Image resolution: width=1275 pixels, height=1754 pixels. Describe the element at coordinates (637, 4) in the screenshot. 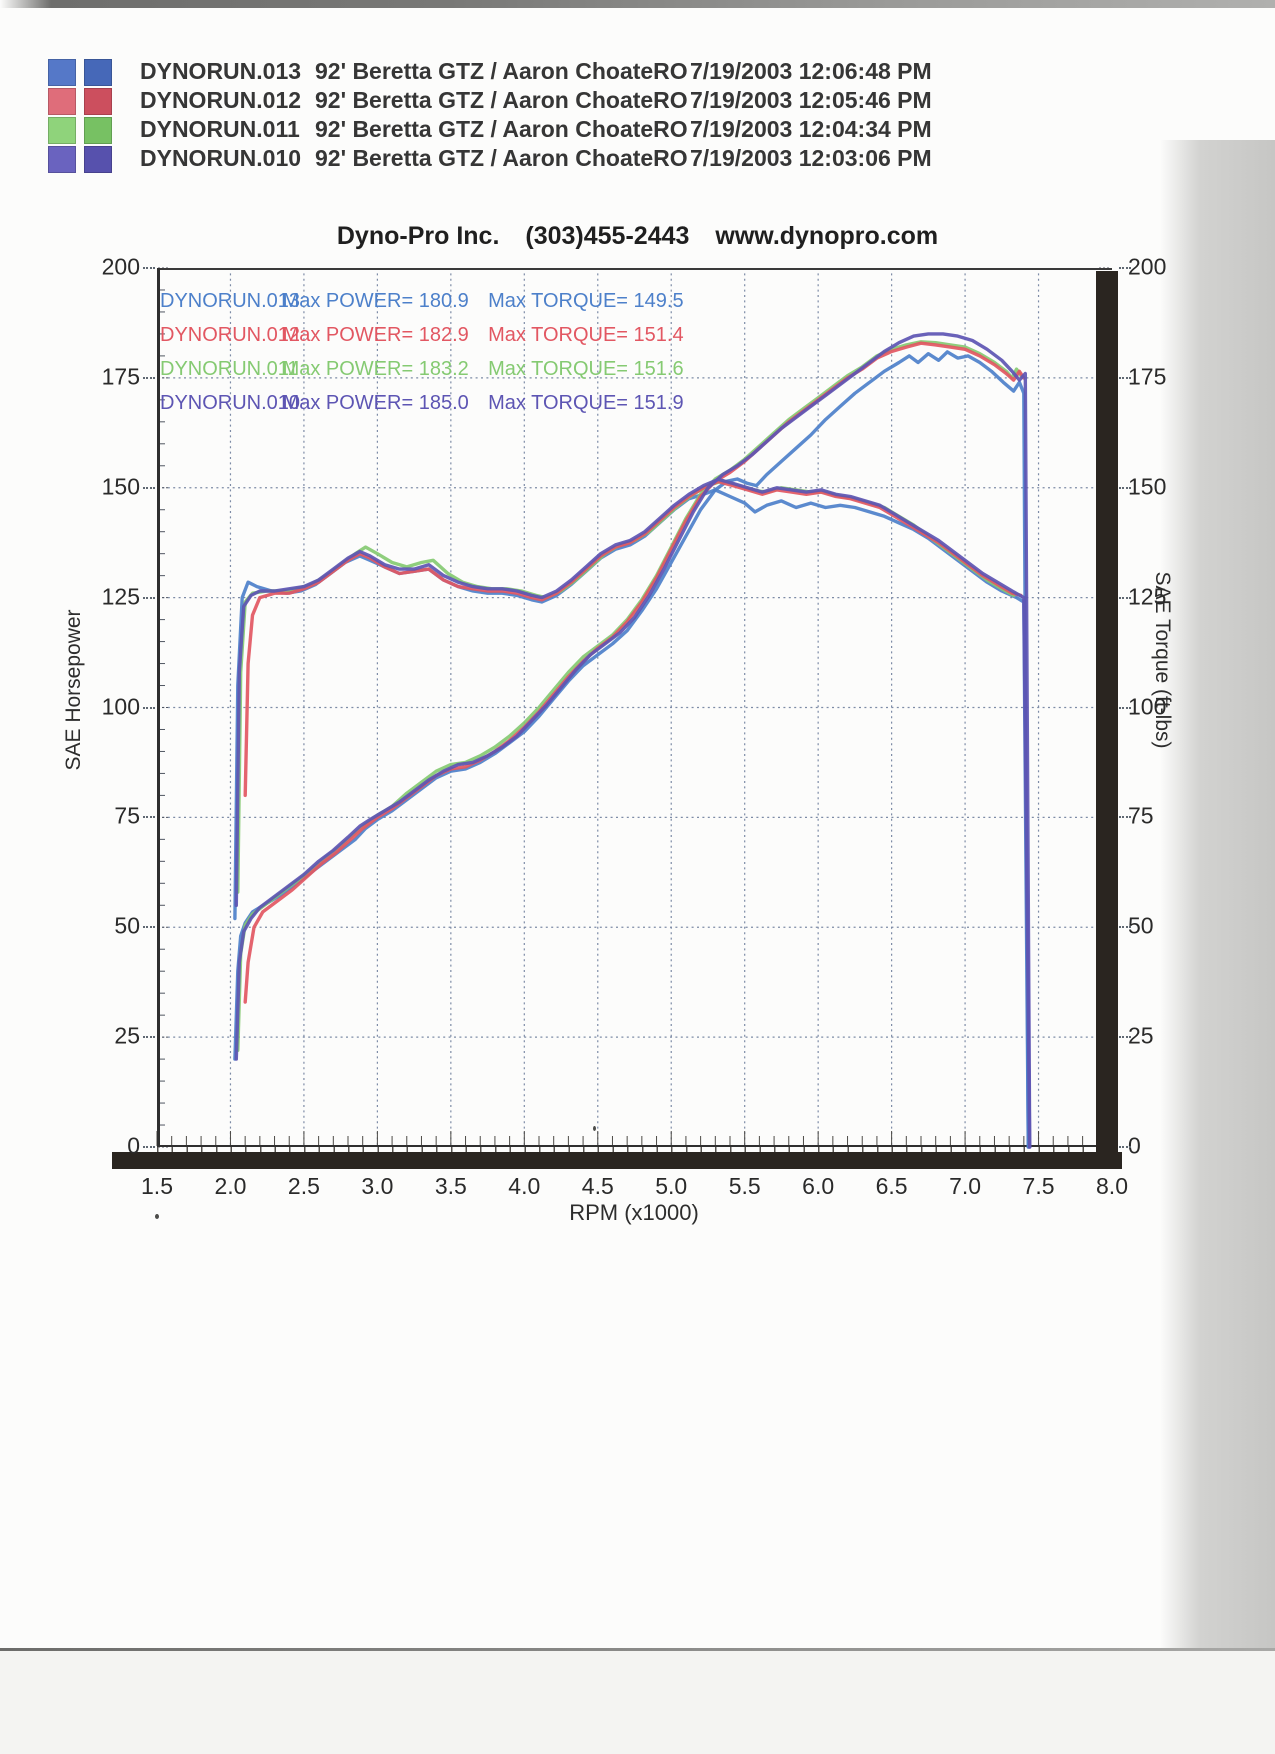

I see `scan-edge-top` at that location.